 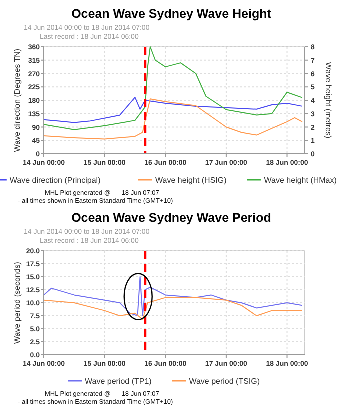 What do you see at coordinates (17, 100) in the screenshot?
I see `y-axis-title: Wave direction (Degrees TN)` at bounding box center [17, 100].